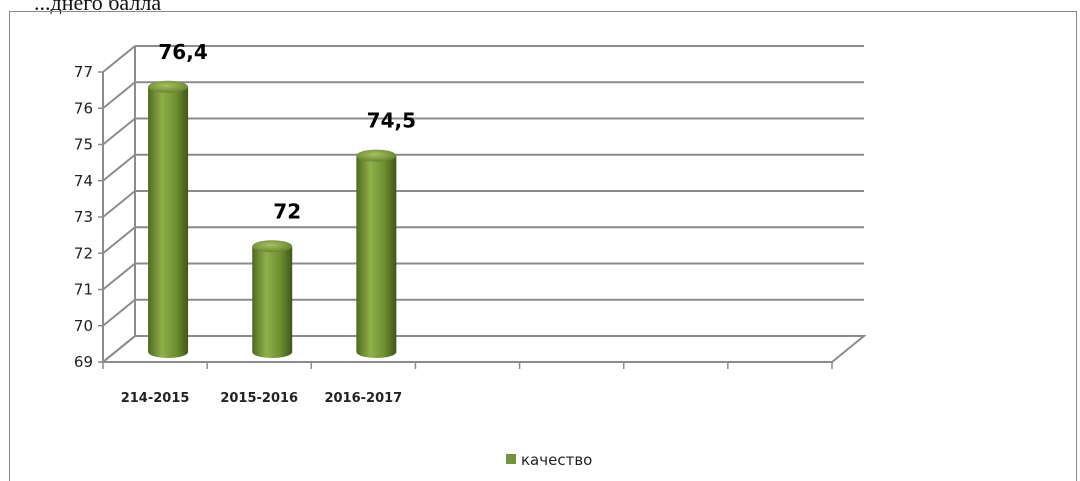  I want to click on x-axis: 214-2015 2015-2016 2016-2017, so click(467, 383).